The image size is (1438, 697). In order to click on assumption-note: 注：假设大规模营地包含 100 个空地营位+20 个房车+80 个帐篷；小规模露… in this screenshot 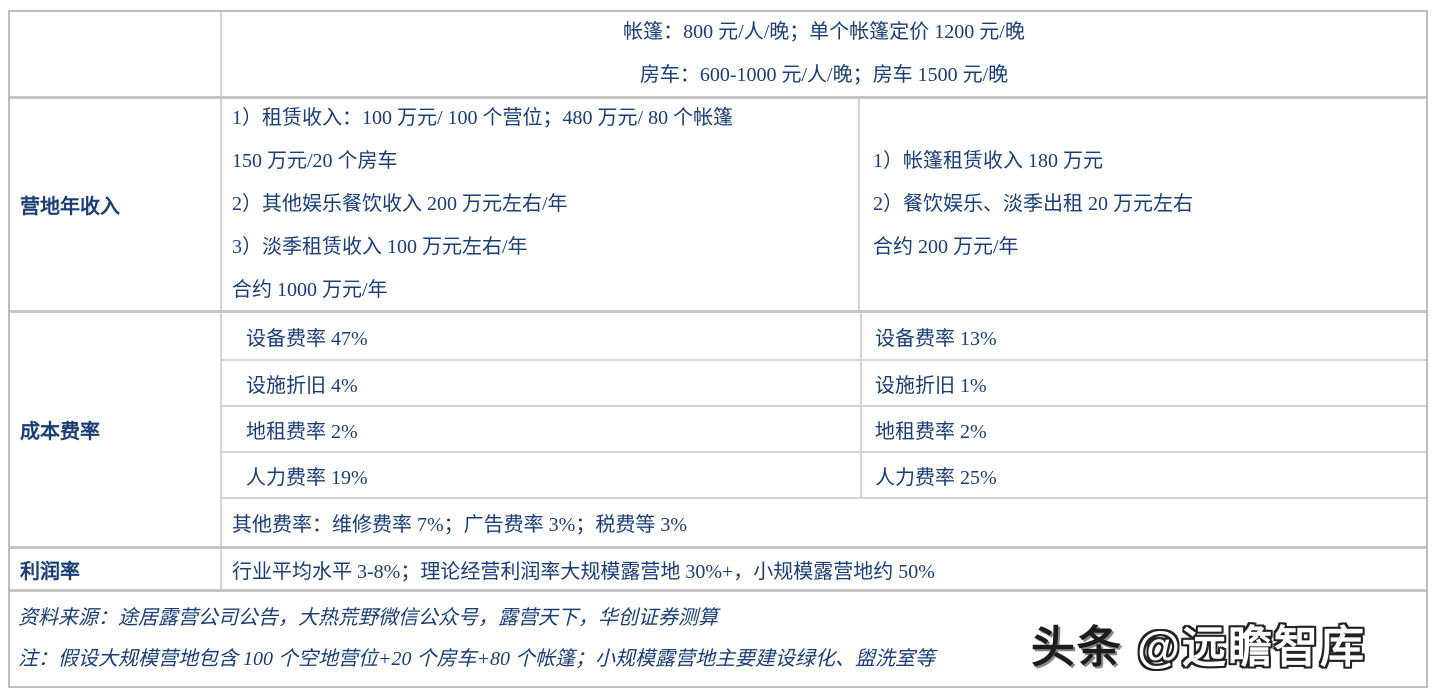, I will do `click(476, 659)`.